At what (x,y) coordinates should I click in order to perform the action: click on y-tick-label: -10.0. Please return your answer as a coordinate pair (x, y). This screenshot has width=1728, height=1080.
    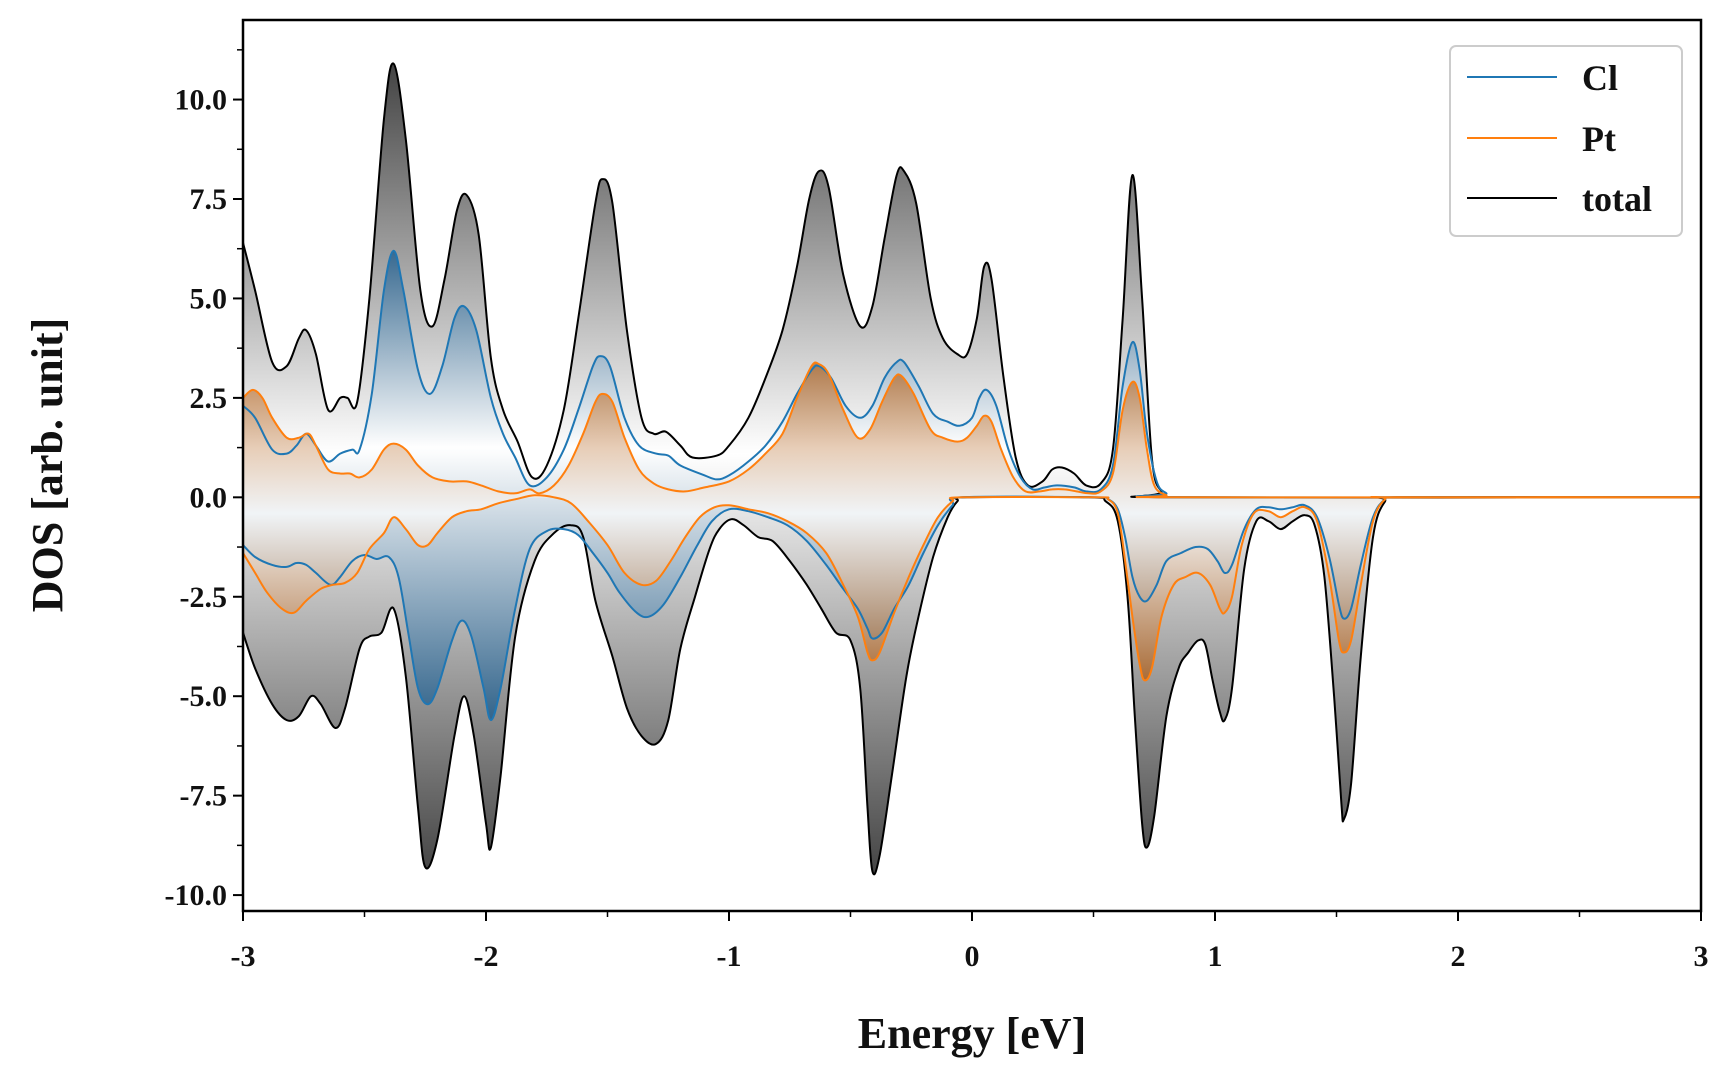
    Looking at the image, I should click on (196, 895).